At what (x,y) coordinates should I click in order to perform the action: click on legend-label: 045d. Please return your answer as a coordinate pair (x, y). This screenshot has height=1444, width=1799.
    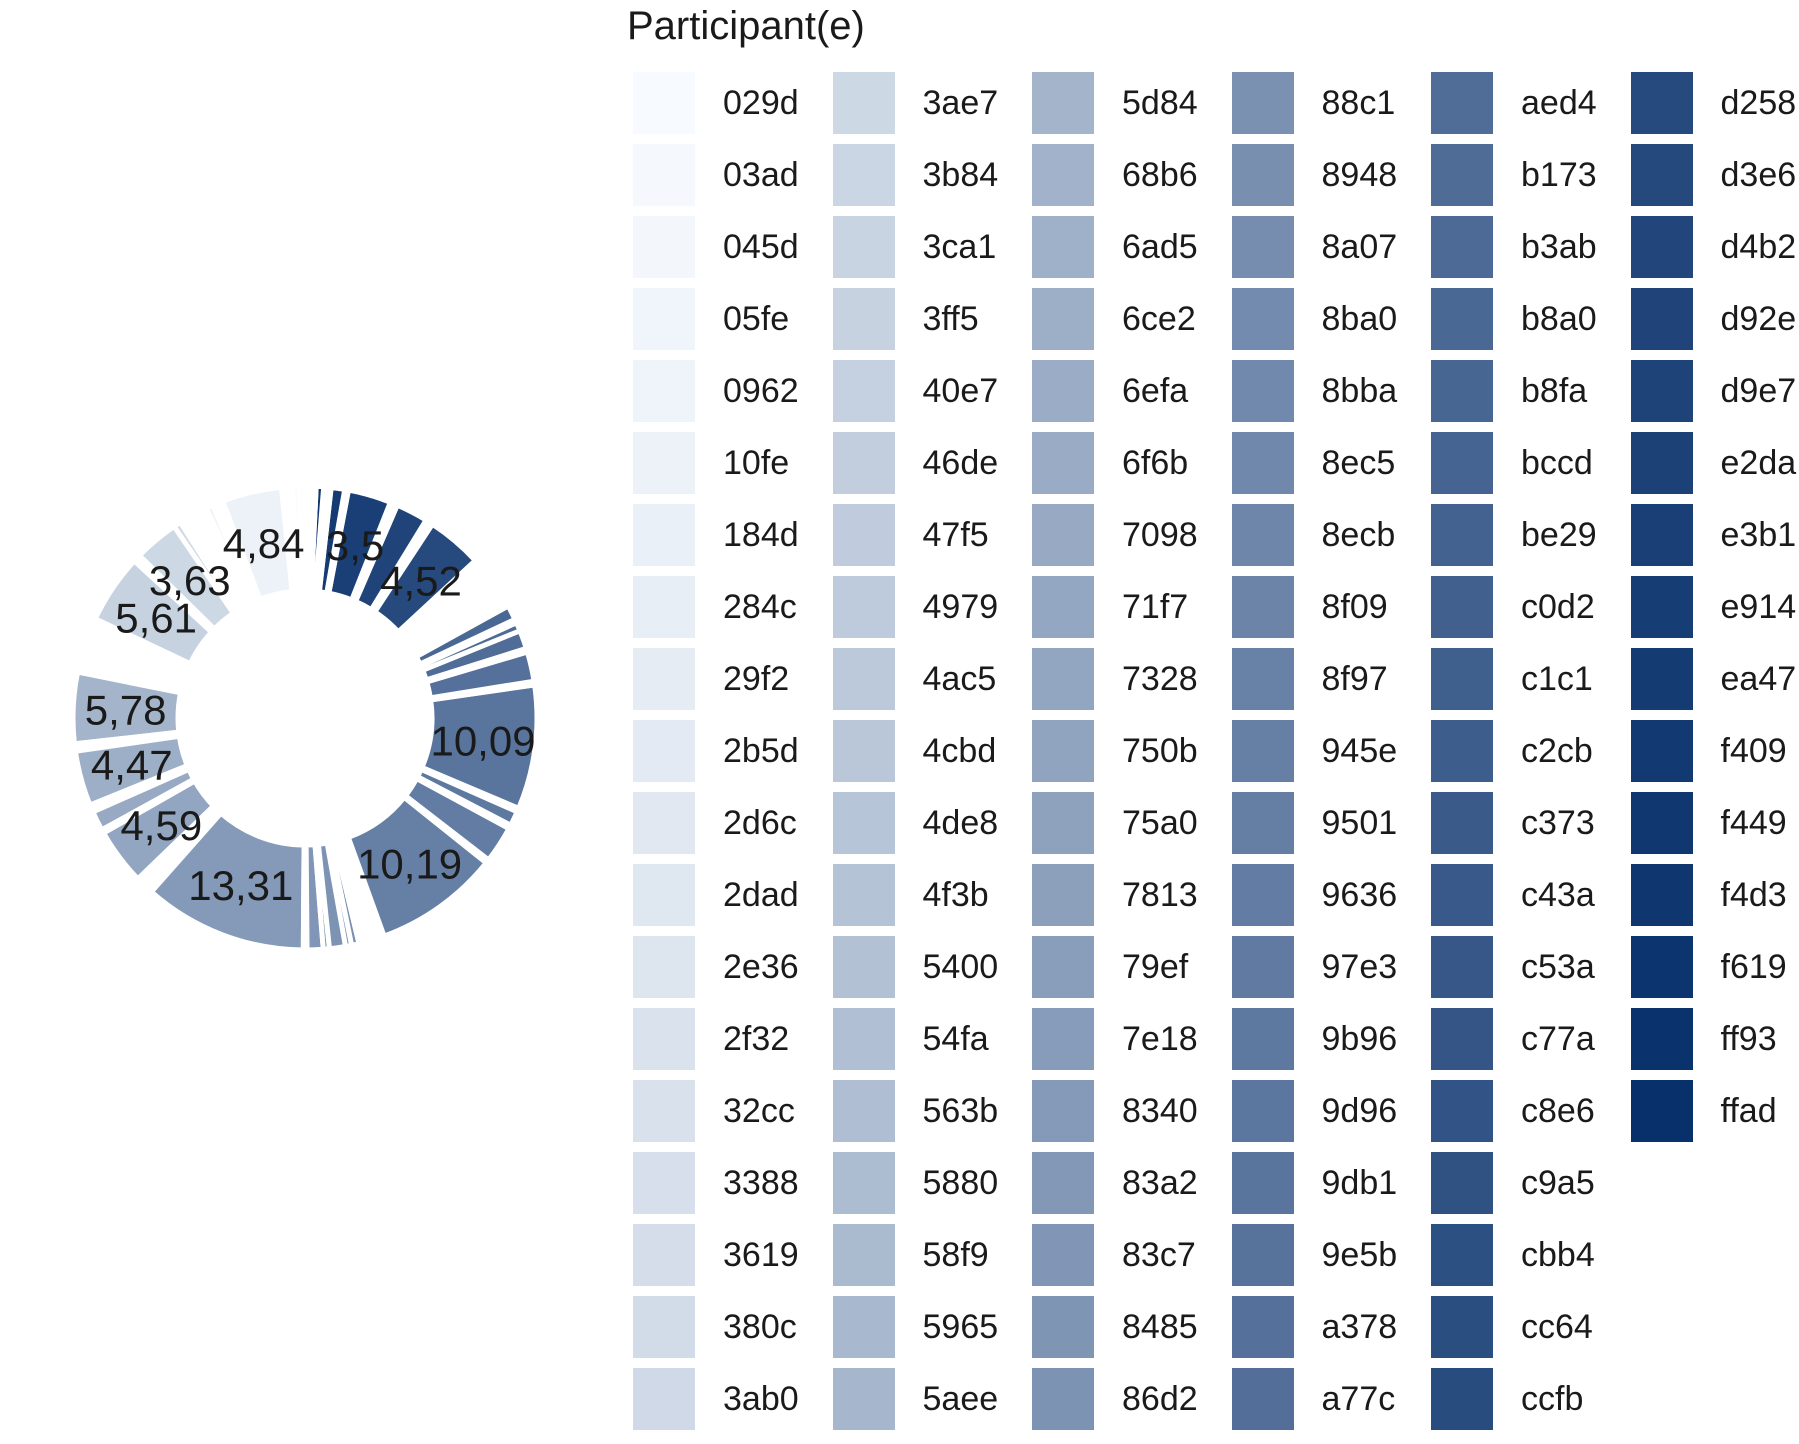
    Looking at the image, I should click on (761, 247).